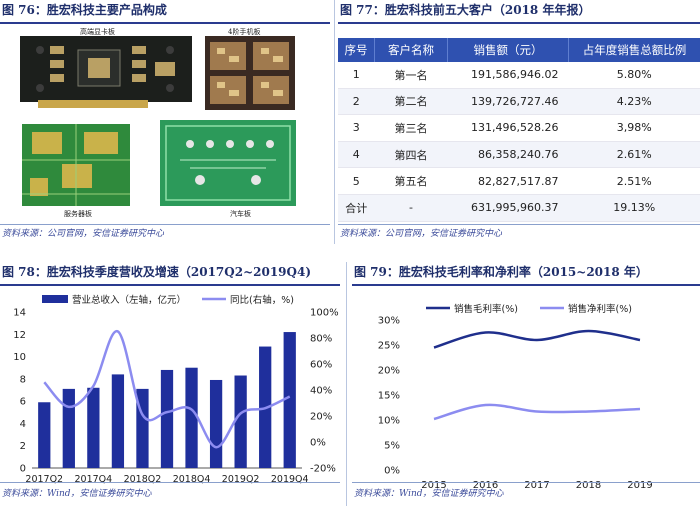 The width and height of the screenshot is (700, 506). I want to click on growth-line, so click(167, 389).